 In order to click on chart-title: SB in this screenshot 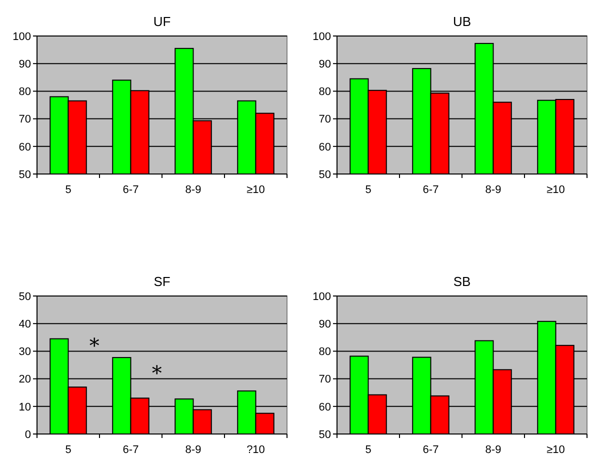, I will do `click(462, 281)`.